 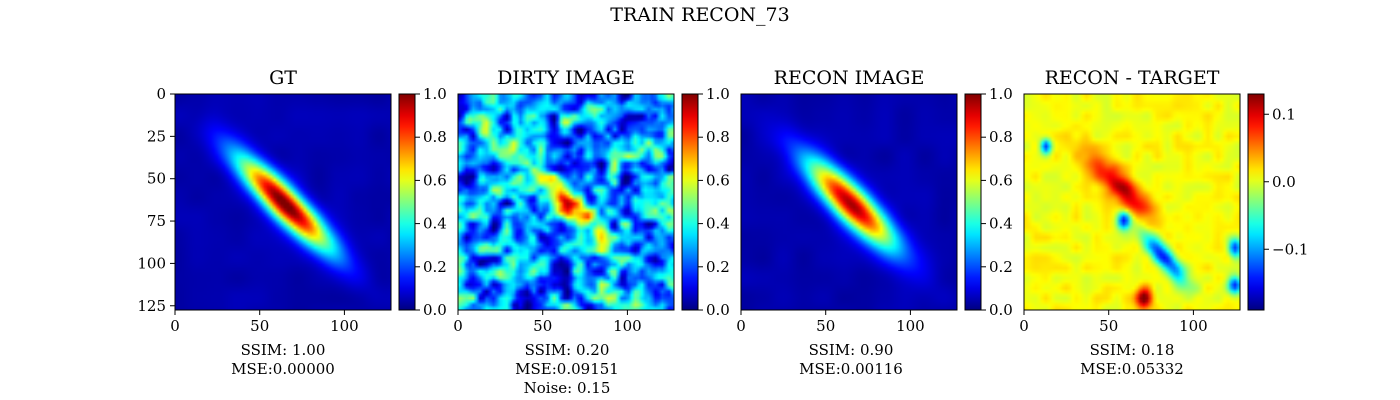 I want to click on subplot-2: 0 50 100 0.0 0.2 0.4 0.6 0.8 1.0, so click(x=591, y=210).